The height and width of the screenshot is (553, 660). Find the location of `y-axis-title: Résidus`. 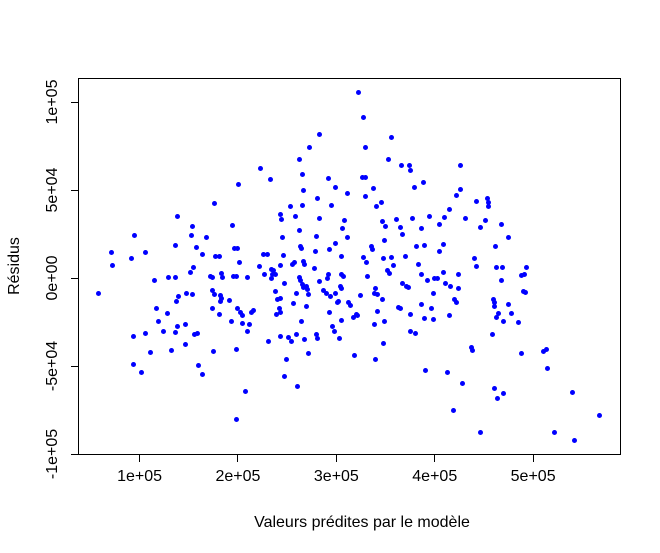

y-axis-title: Résidus is located at coordinates (14, 266).